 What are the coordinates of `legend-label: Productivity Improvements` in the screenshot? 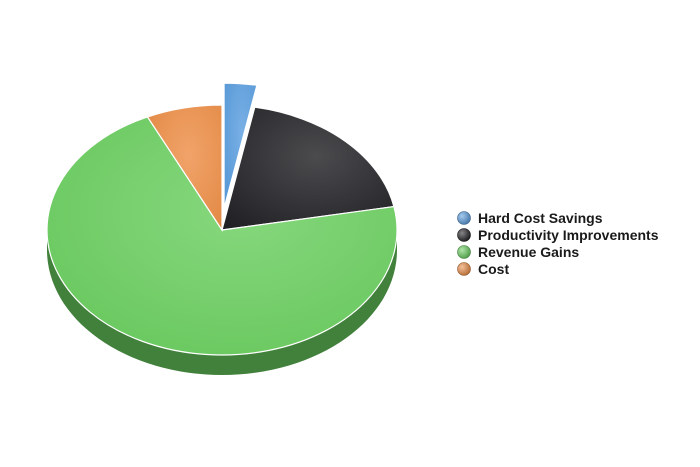 It's located at (568, 235).